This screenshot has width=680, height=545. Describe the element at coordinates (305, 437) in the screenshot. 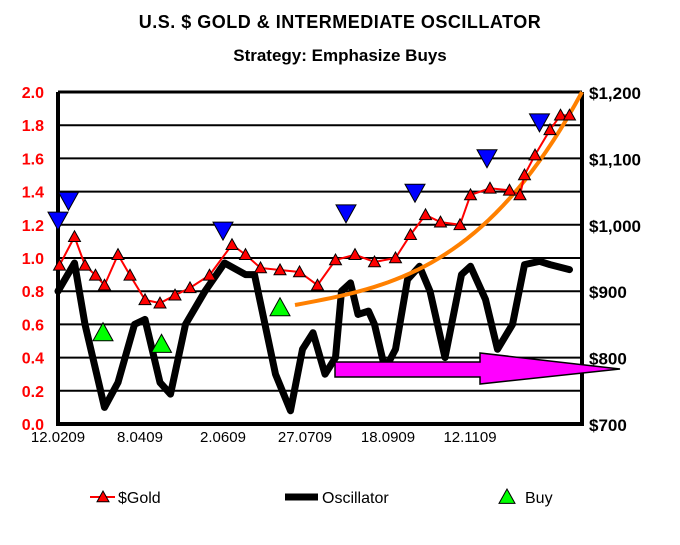

I see `x-tick-label: 27.0709` at that location.